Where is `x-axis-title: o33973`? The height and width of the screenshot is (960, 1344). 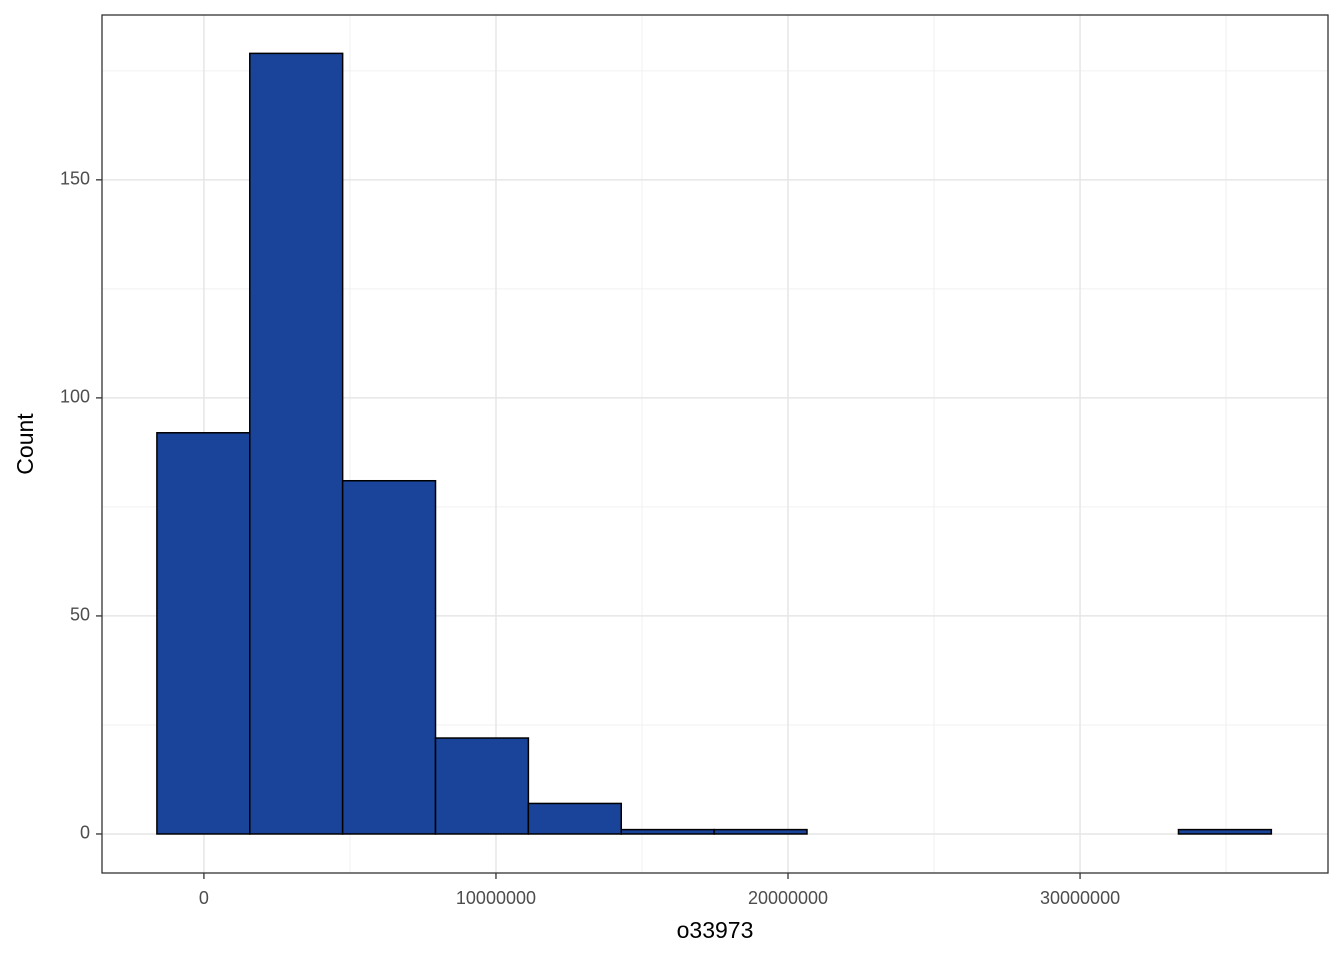 x-axis-title: o33973 is located at coordinates (715, 930).